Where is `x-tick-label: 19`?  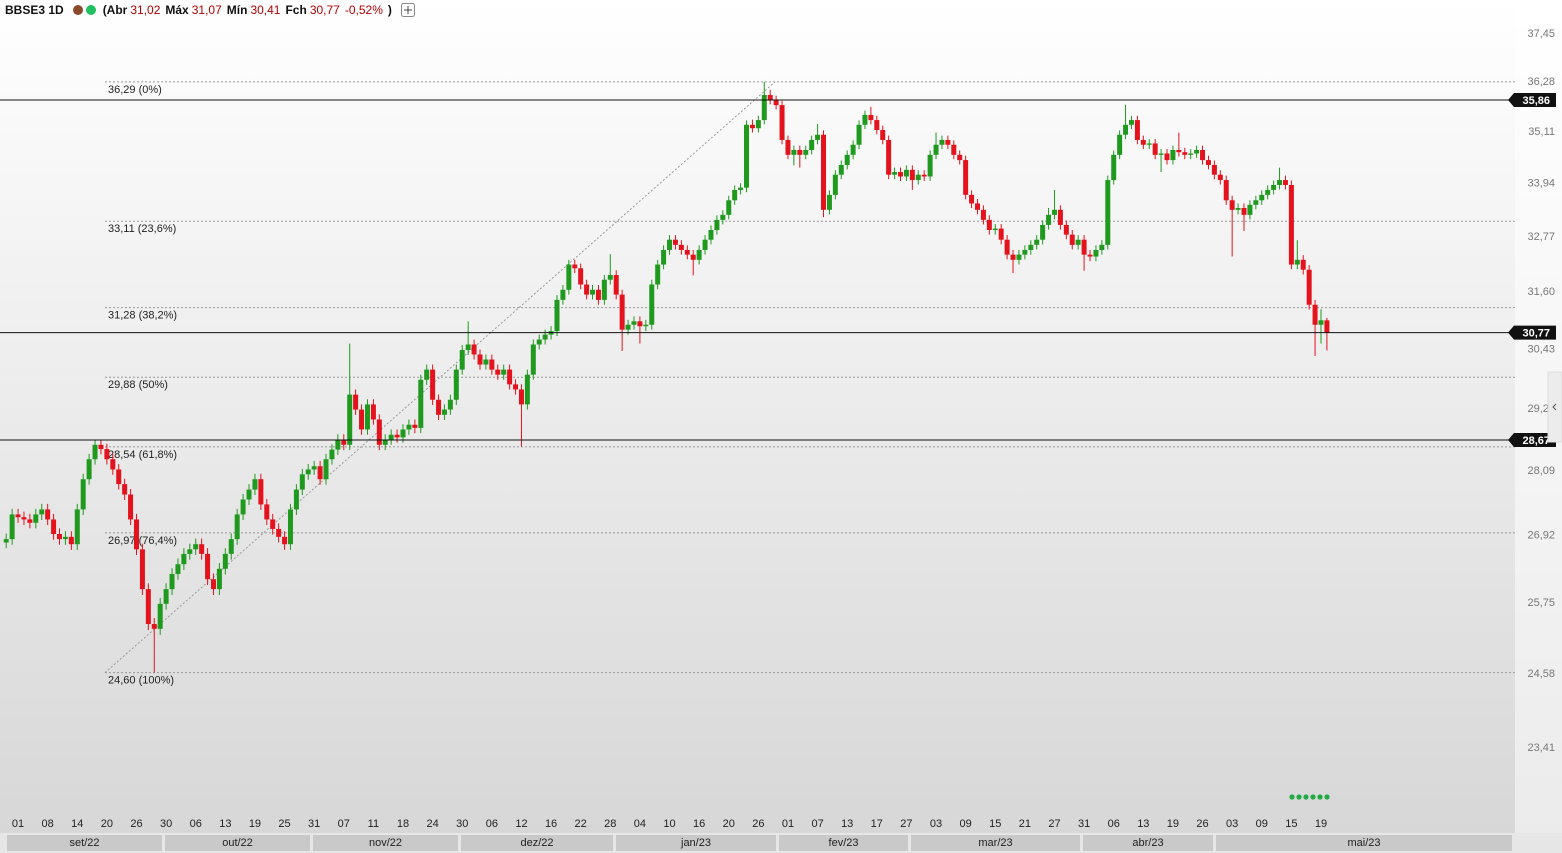
x-tick-label: 19 is located at coordinates (255, 824).